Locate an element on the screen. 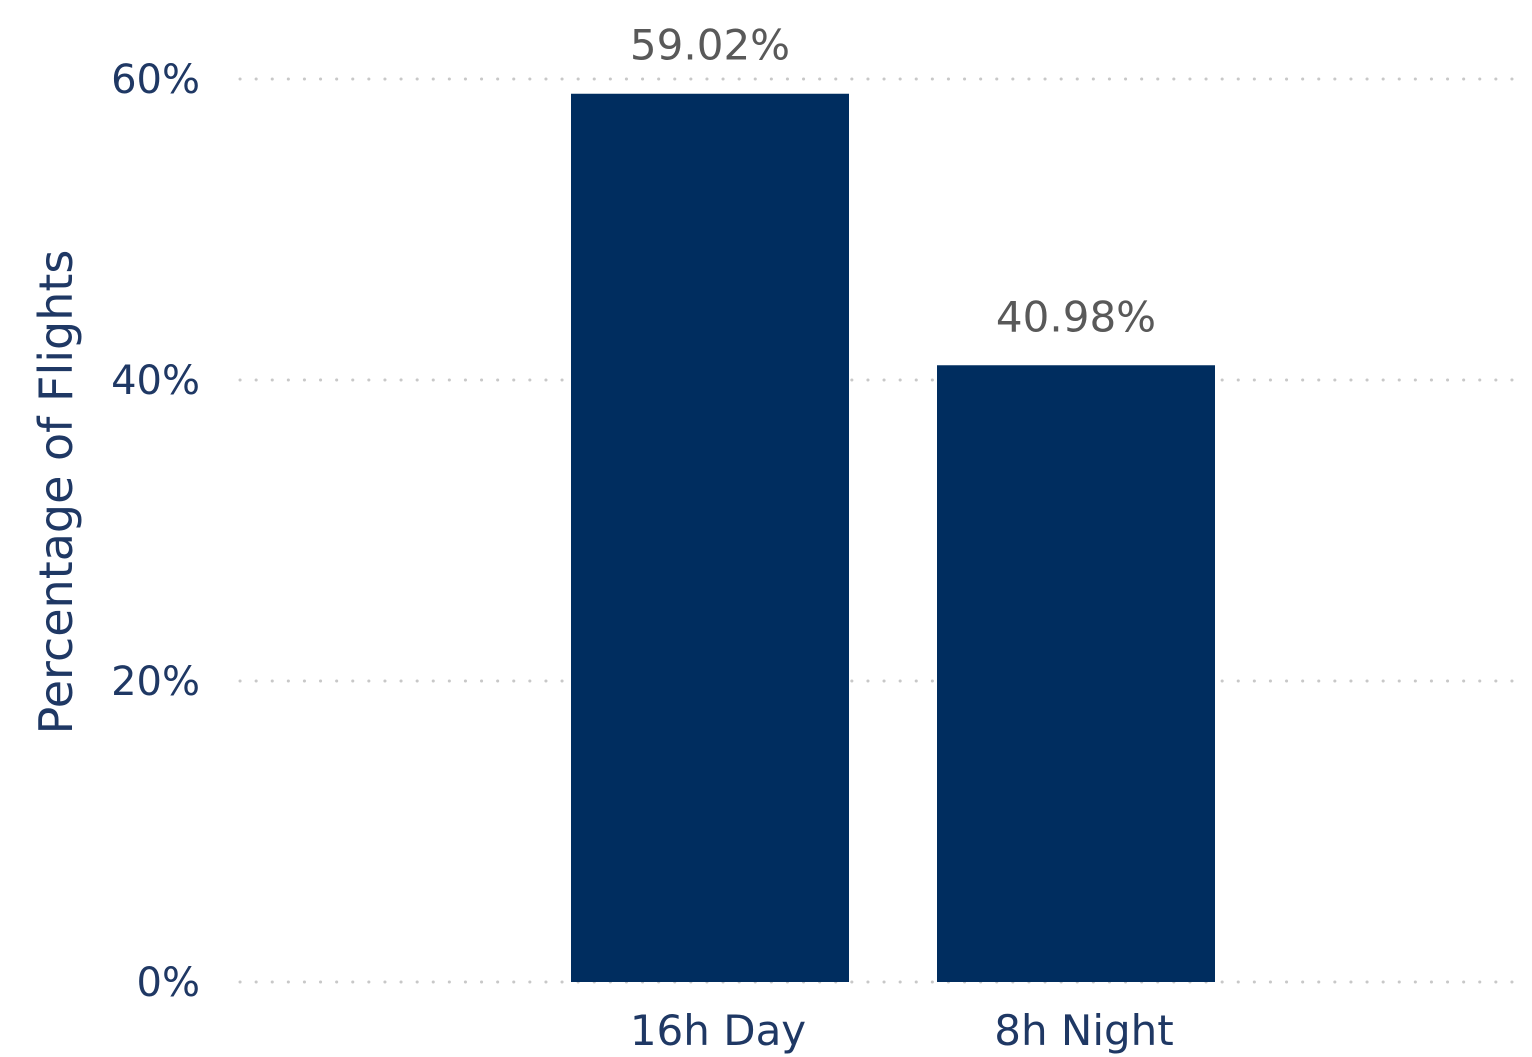 The height and width of the screenshot is (1057, 1532). y-tick-label: 40% is located at coordinates (155, 381).